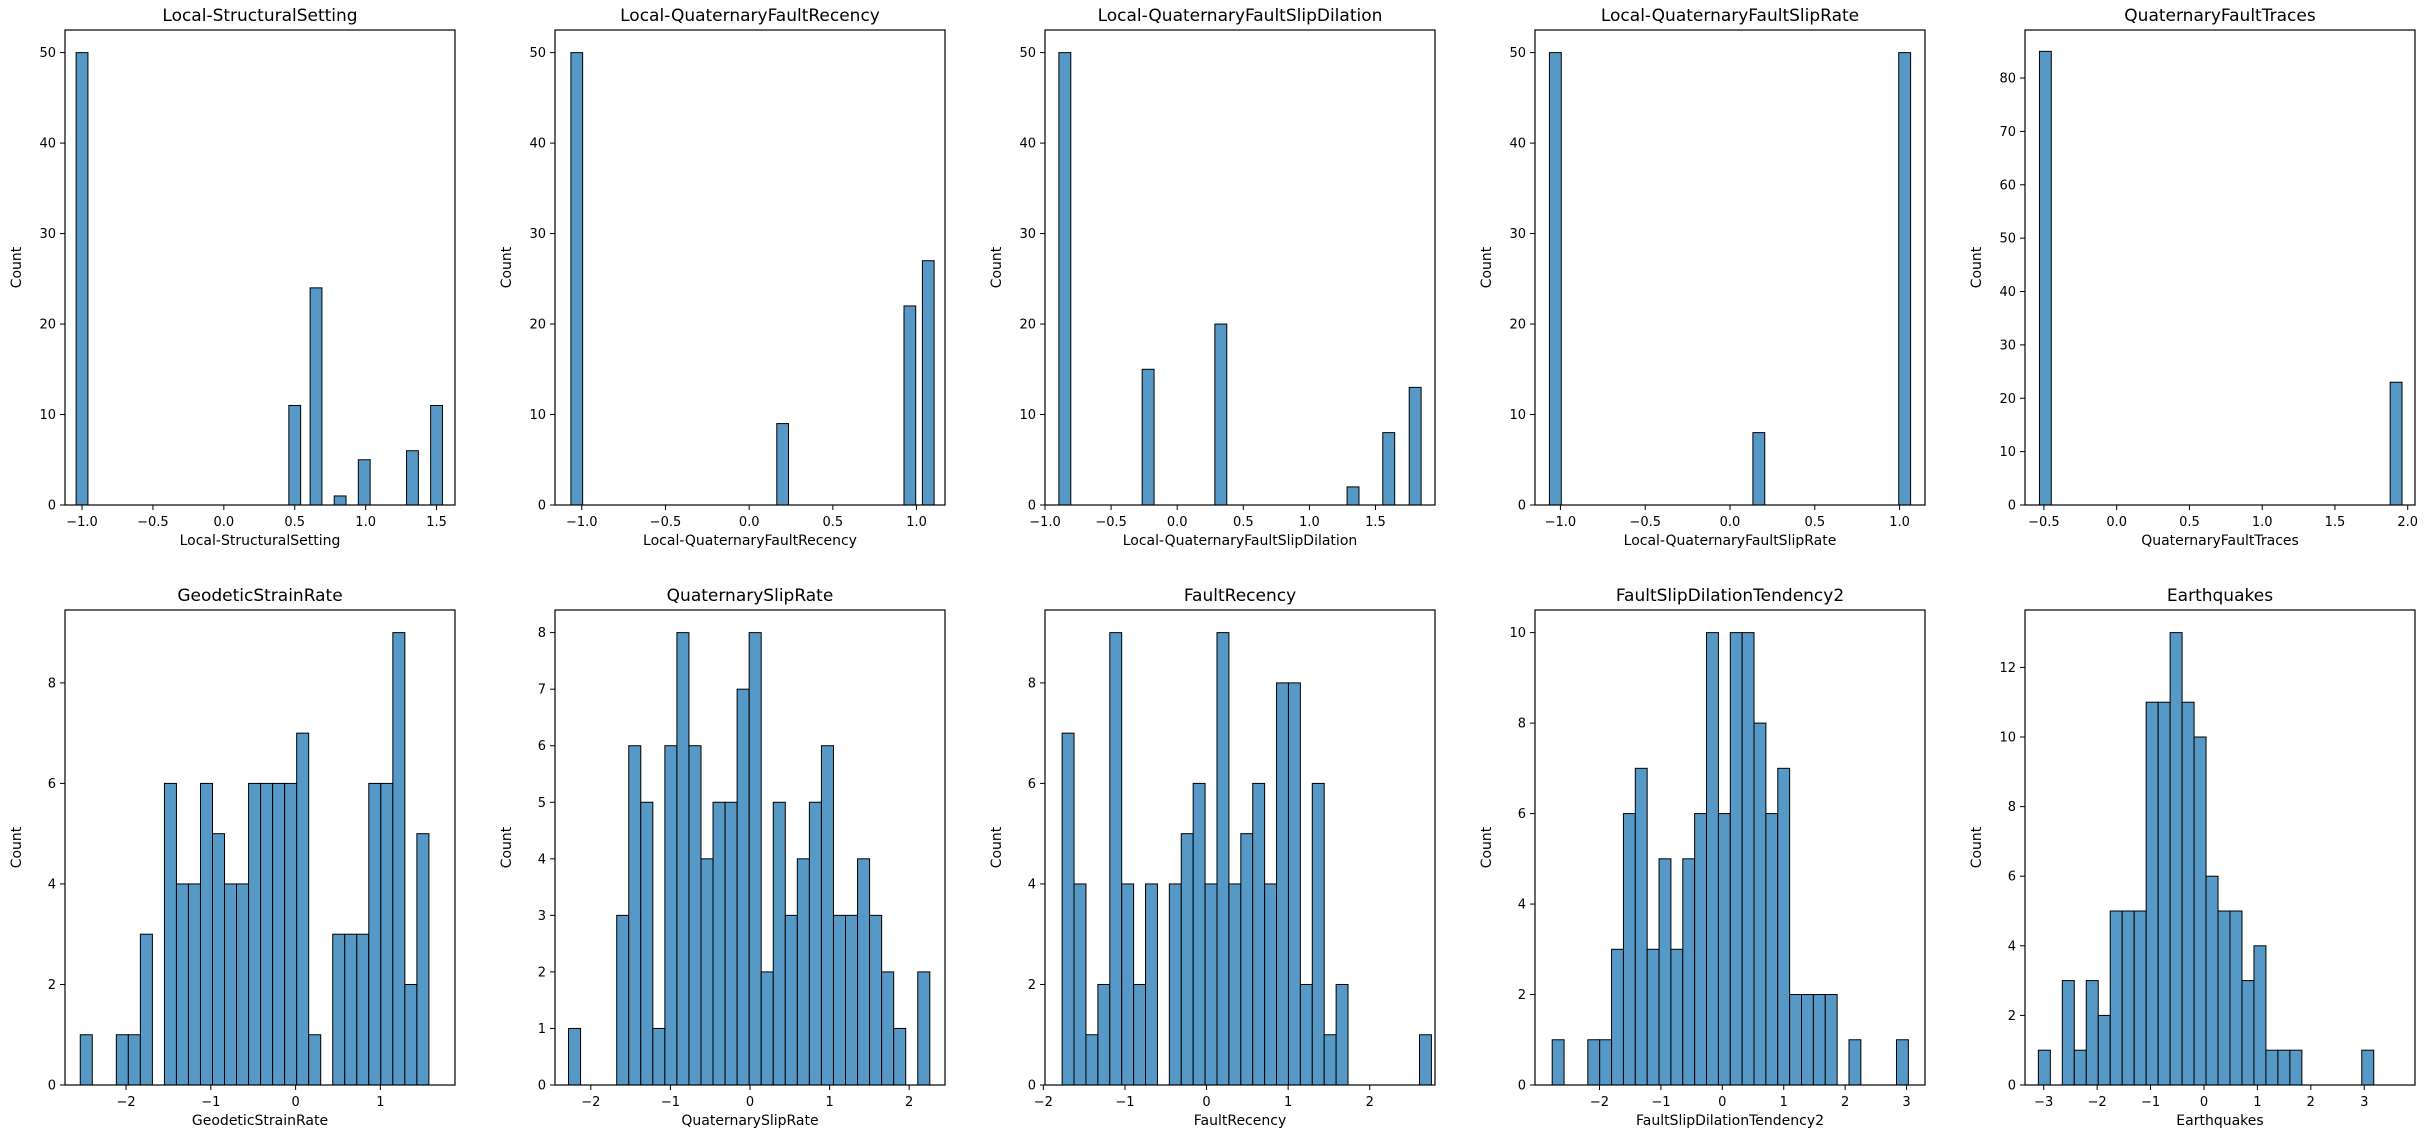 Image resolution: width=2435 pixels, height=1136 pixels. I want to click on y-tick-label: 50, so click(2007, 239).